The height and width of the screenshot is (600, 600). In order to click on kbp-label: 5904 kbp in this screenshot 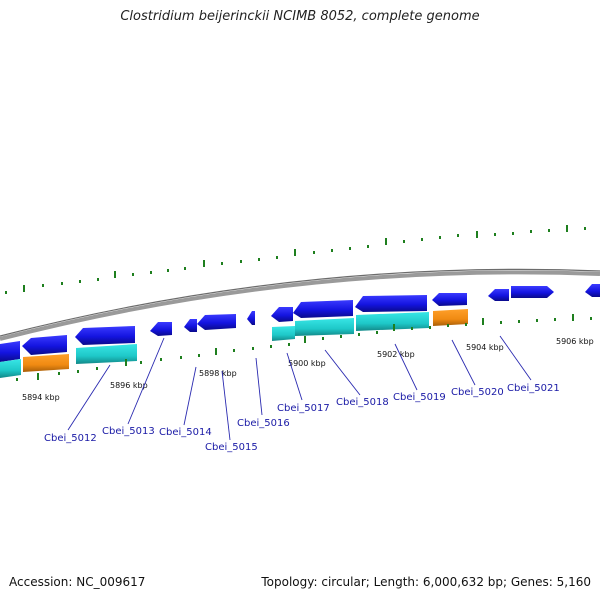, I will do `click(485, 347)`.